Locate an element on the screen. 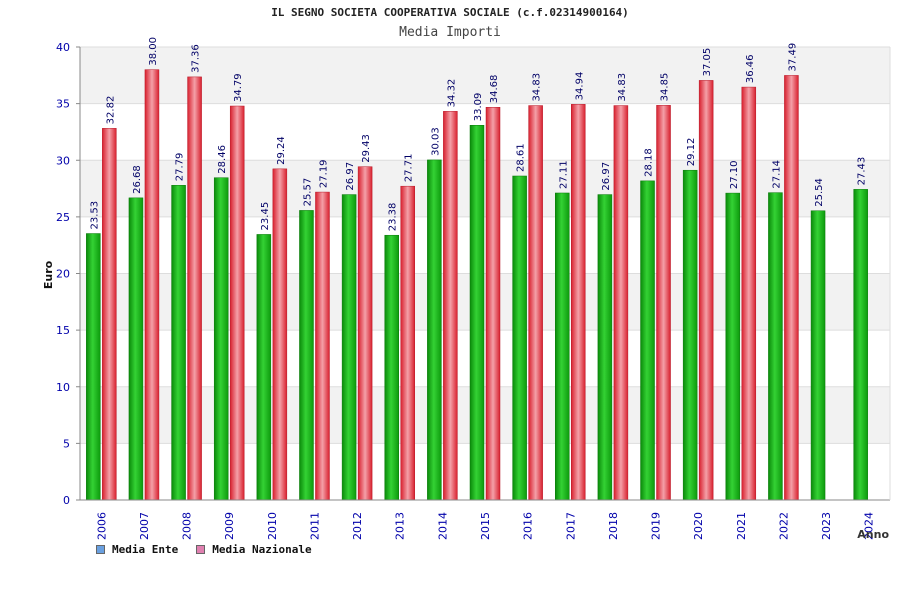 The height and width of the screenshot is (600, 900). bar-value-label: 27.71 is located at coordinates (409, 168).